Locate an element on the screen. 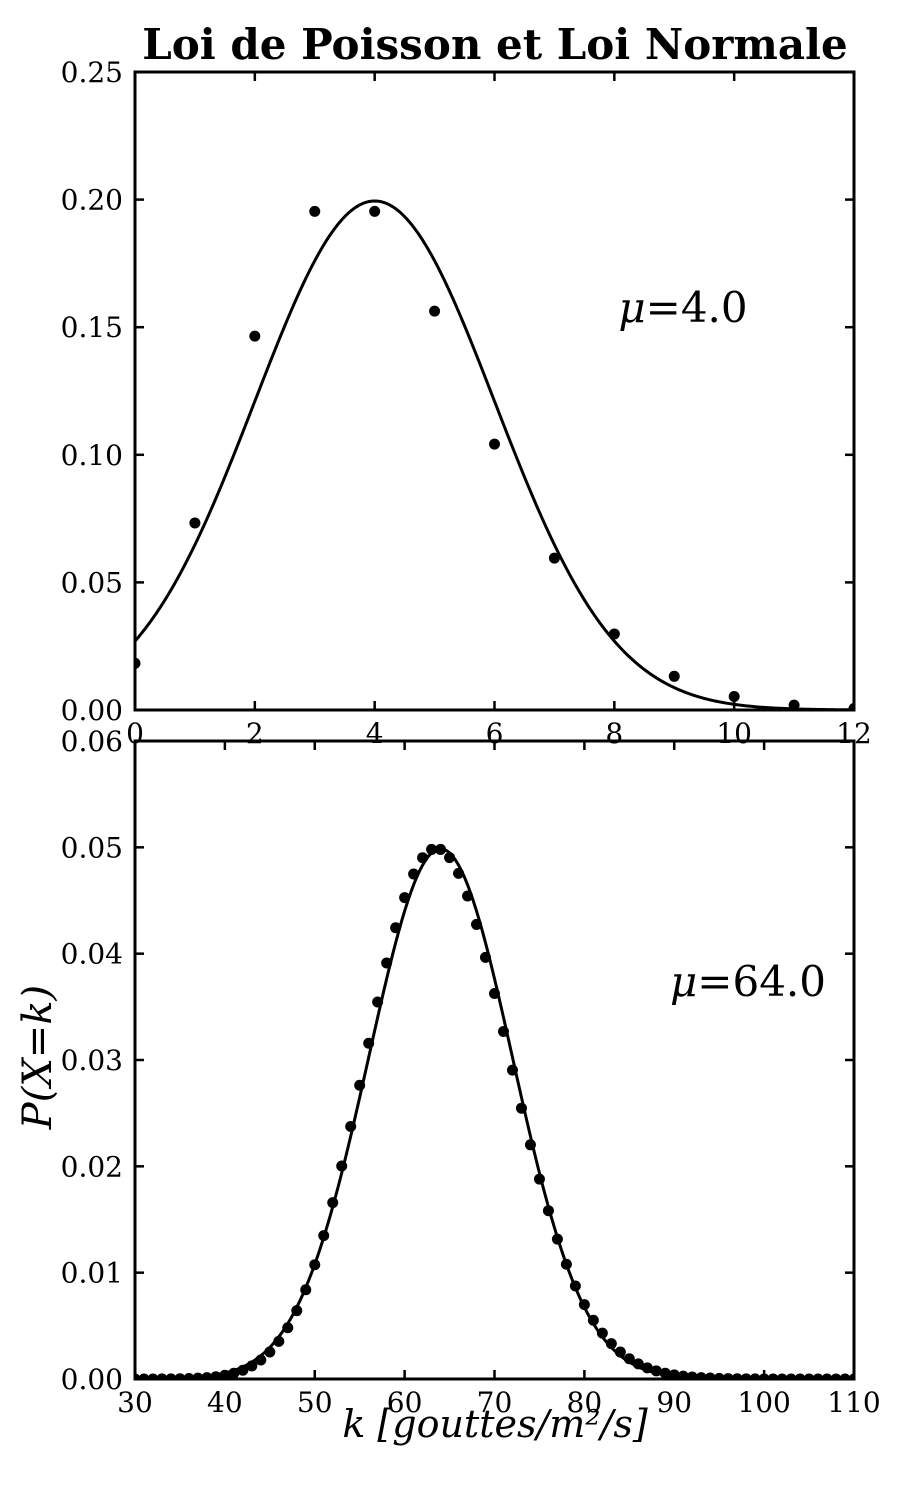 The height and width of the screenshot is (1500, 900). x-tick-label: 50 is located at coordinates (315, 1402).